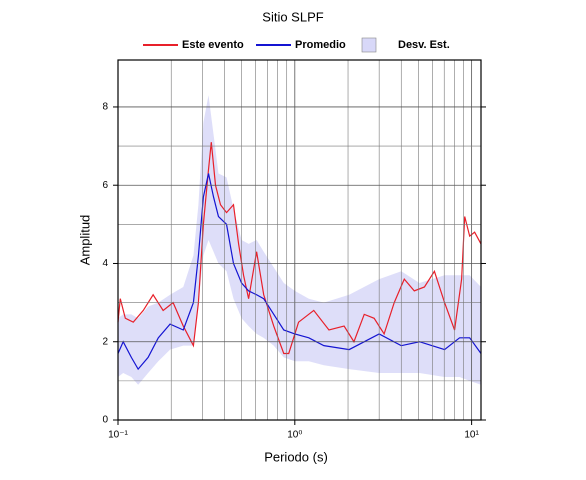  What do you see at coordinates (471, 435) in the screenshot?
I see `x-tick-label: 10¹` at bounding box center [471, 435].